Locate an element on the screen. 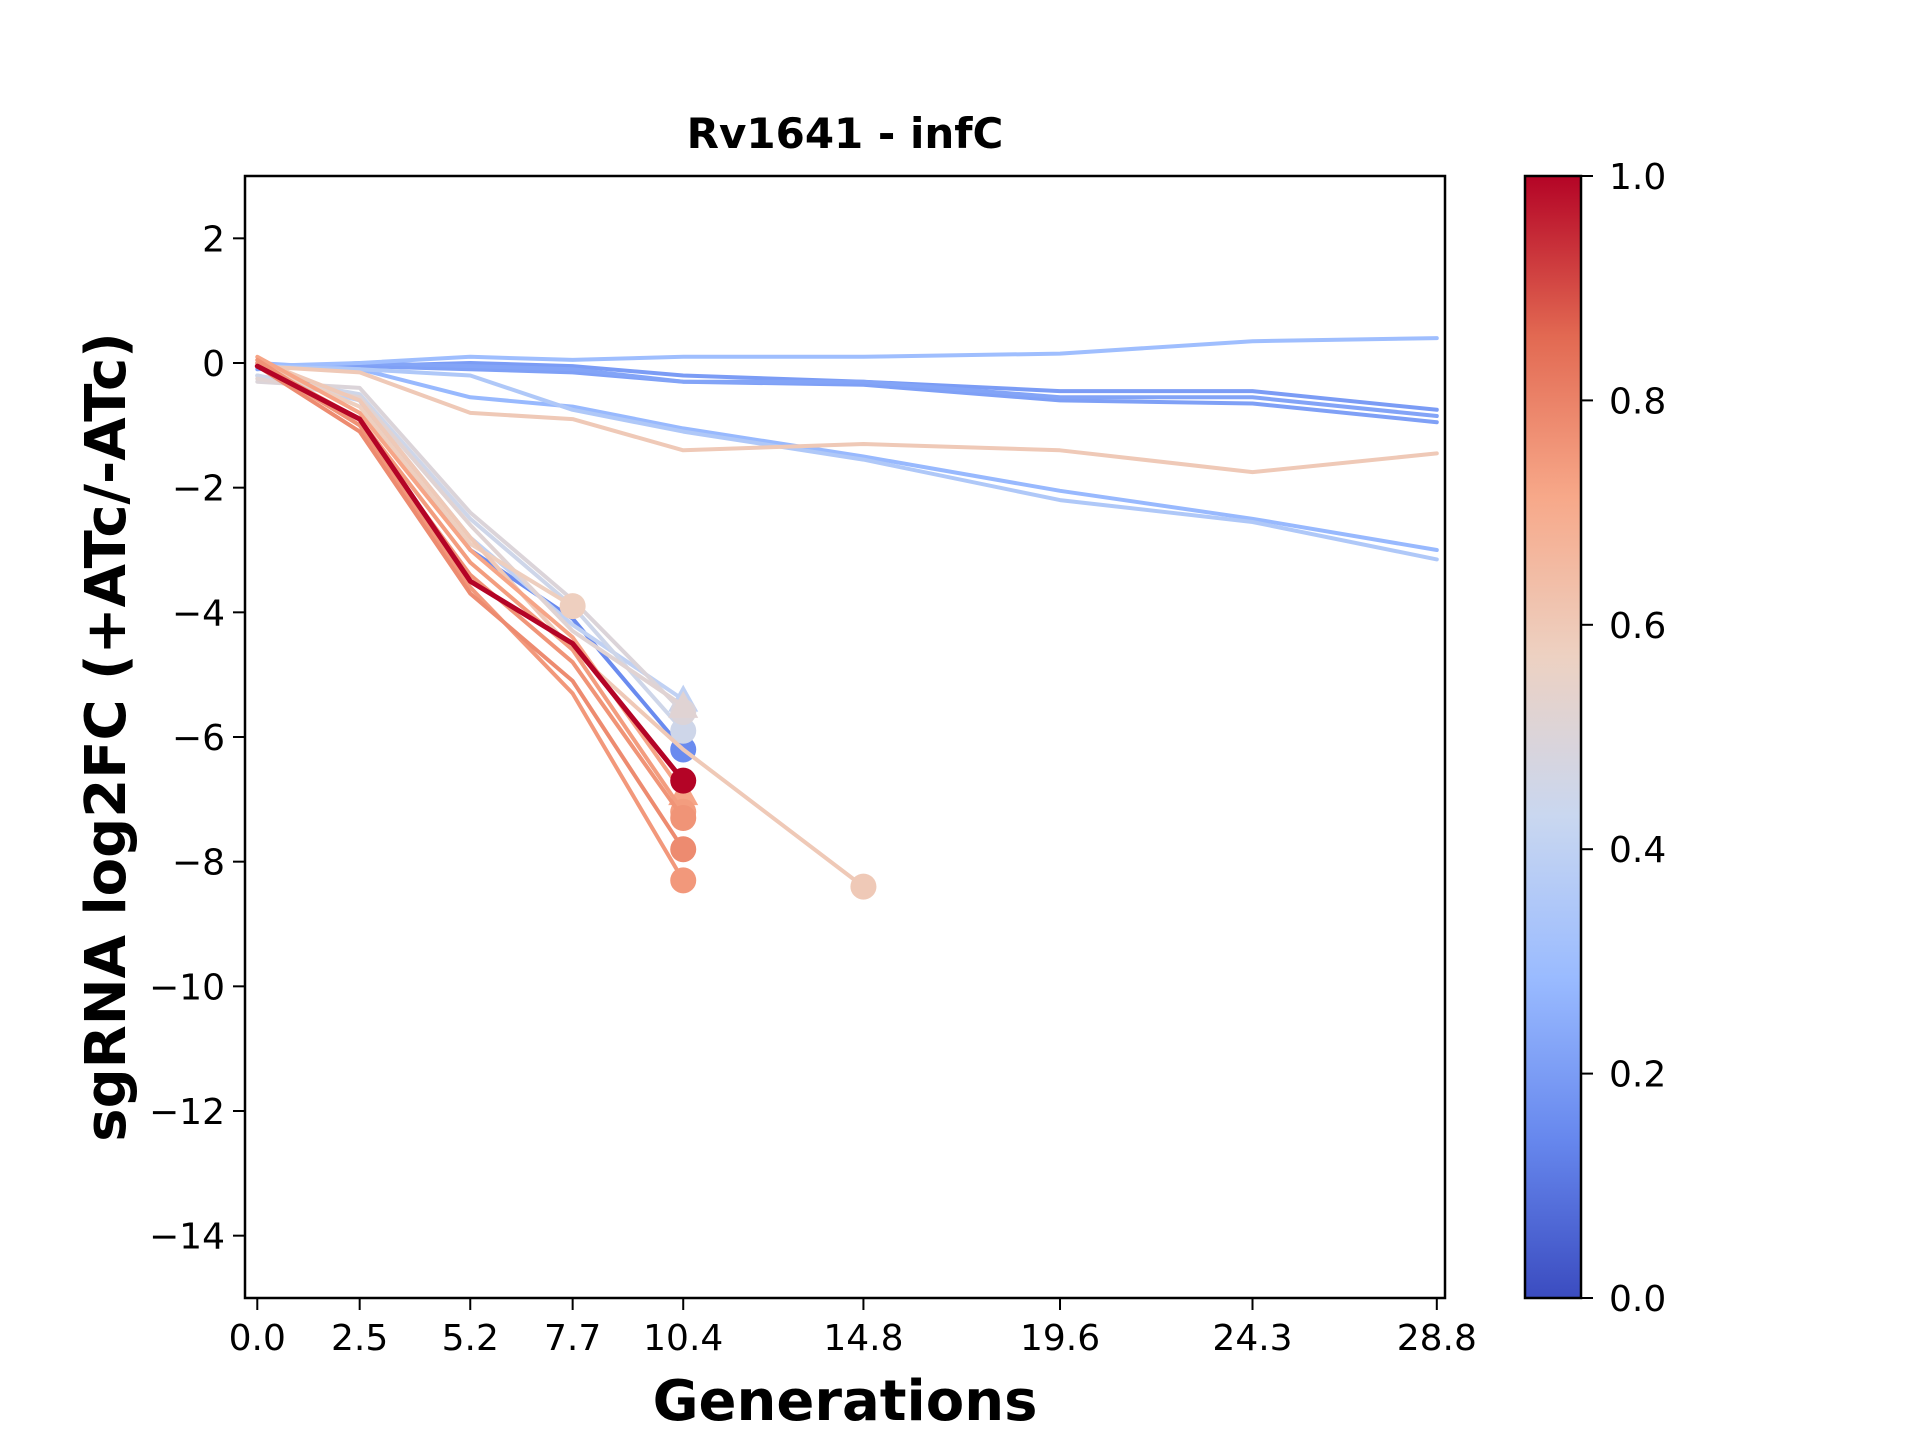 This screenshot has width=1920, height=1440. colorbar is located at coordinates (1553, 737).